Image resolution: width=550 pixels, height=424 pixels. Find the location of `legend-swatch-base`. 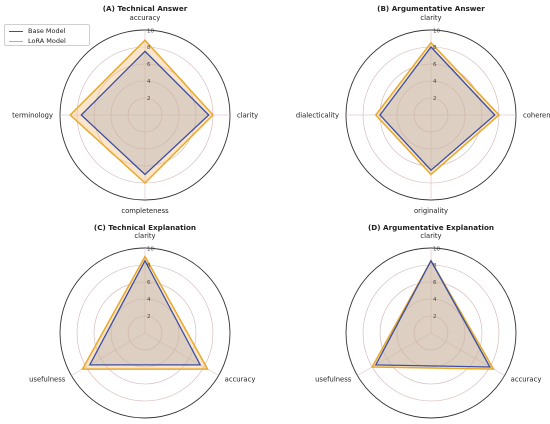

legend-swatch-base is located at coordinates (16, 31).